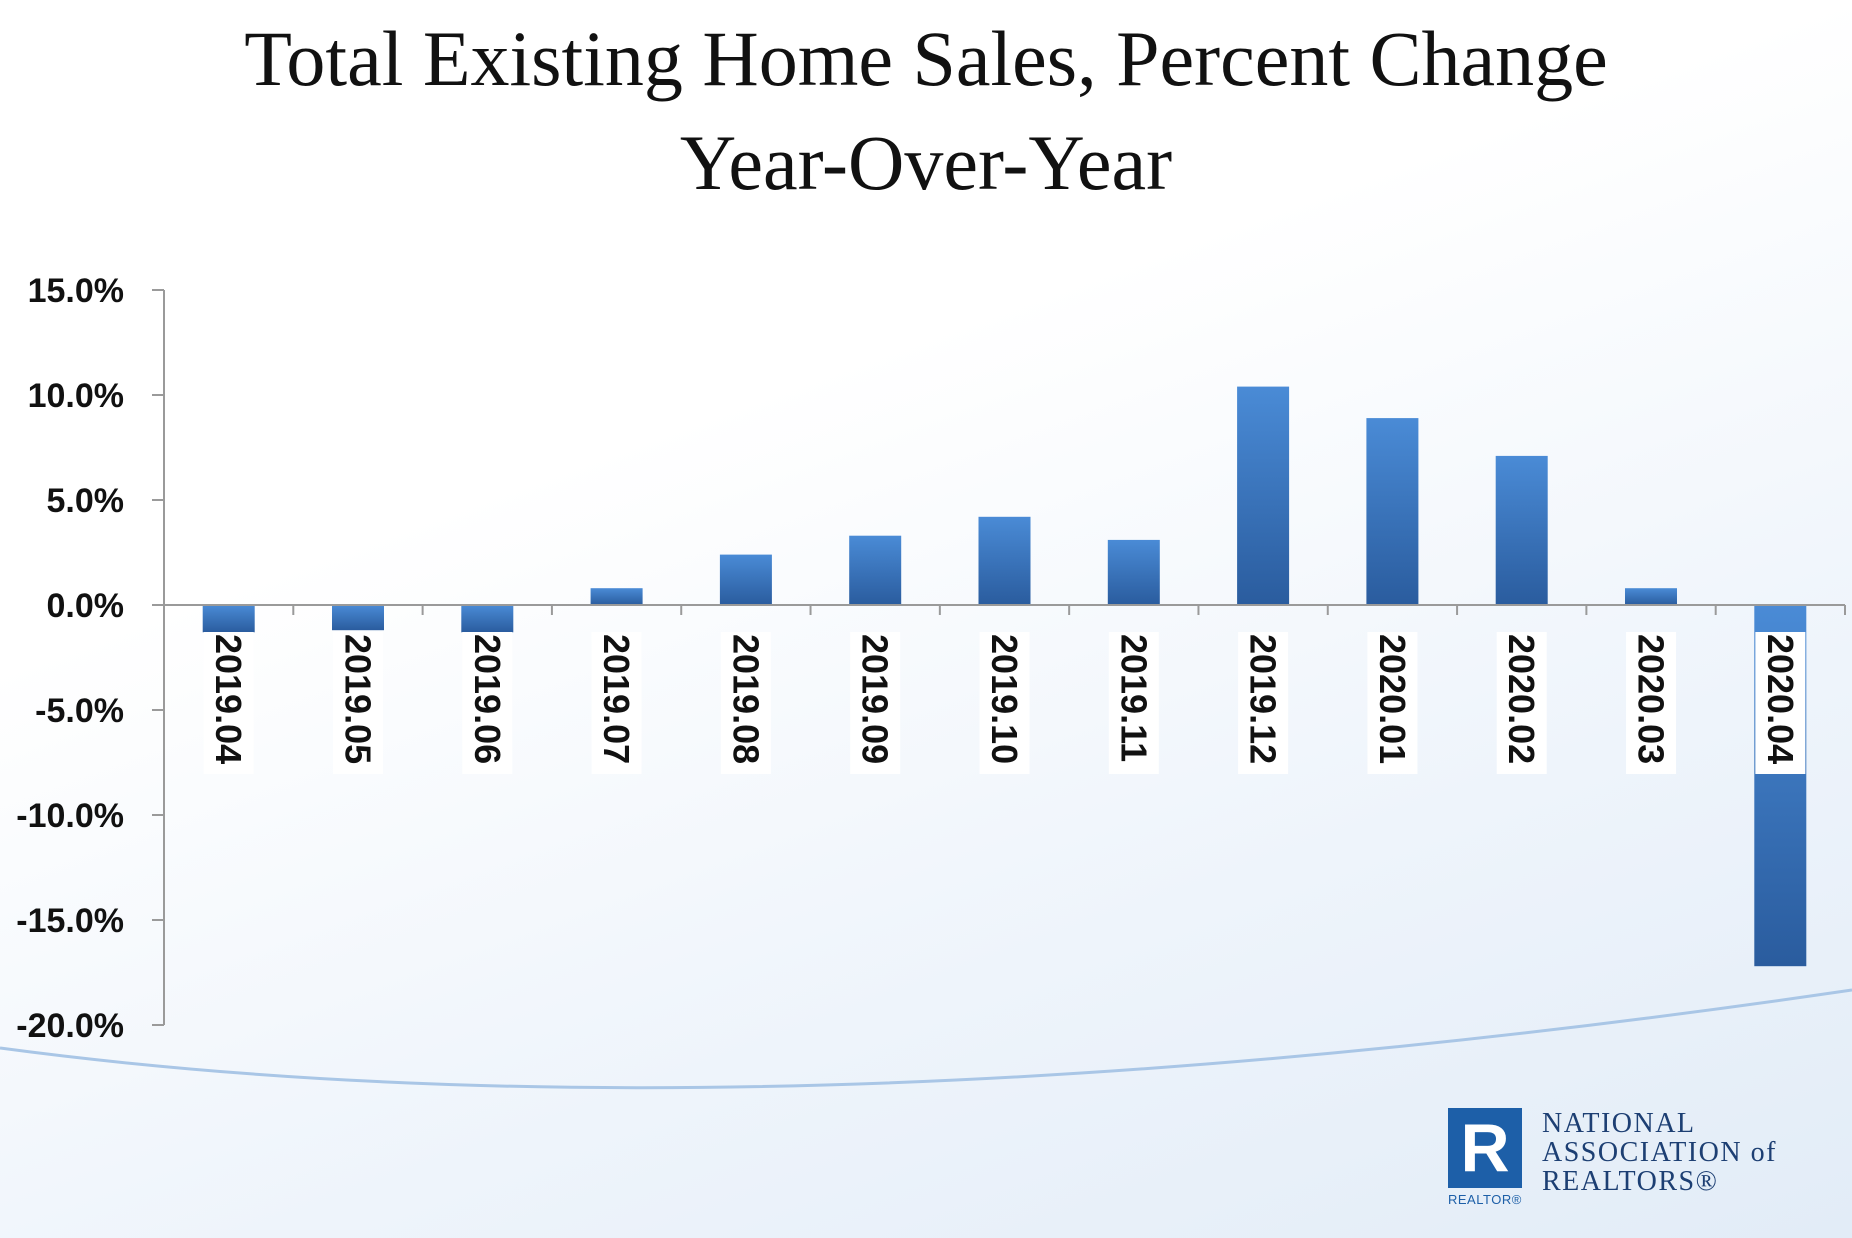  Describe the element at coordinates (1651, 699) in the screenshot. I see `x-tick-label: 2020.03` at that location.